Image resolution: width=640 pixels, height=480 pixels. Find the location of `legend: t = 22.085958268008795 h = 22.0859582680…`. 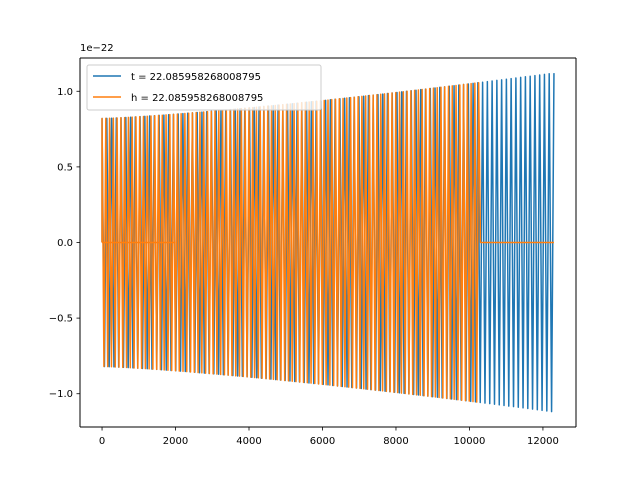

legend: t = 22.085958268008795 h = 22.0859582680… is located at coordinates (204, 87).